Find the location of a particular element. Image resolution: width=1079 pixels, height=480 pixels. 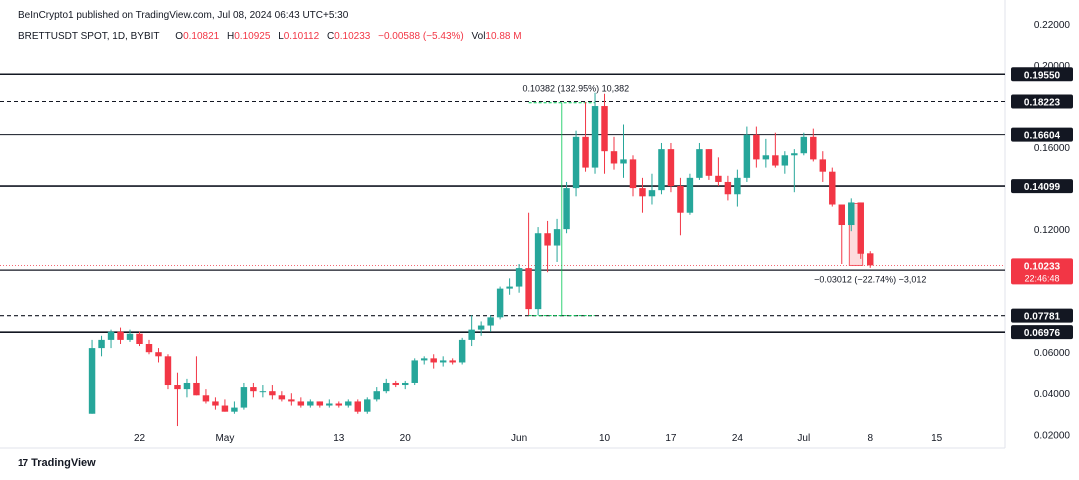

volume-value: 10.88 M is located at coordinates (503, 36).